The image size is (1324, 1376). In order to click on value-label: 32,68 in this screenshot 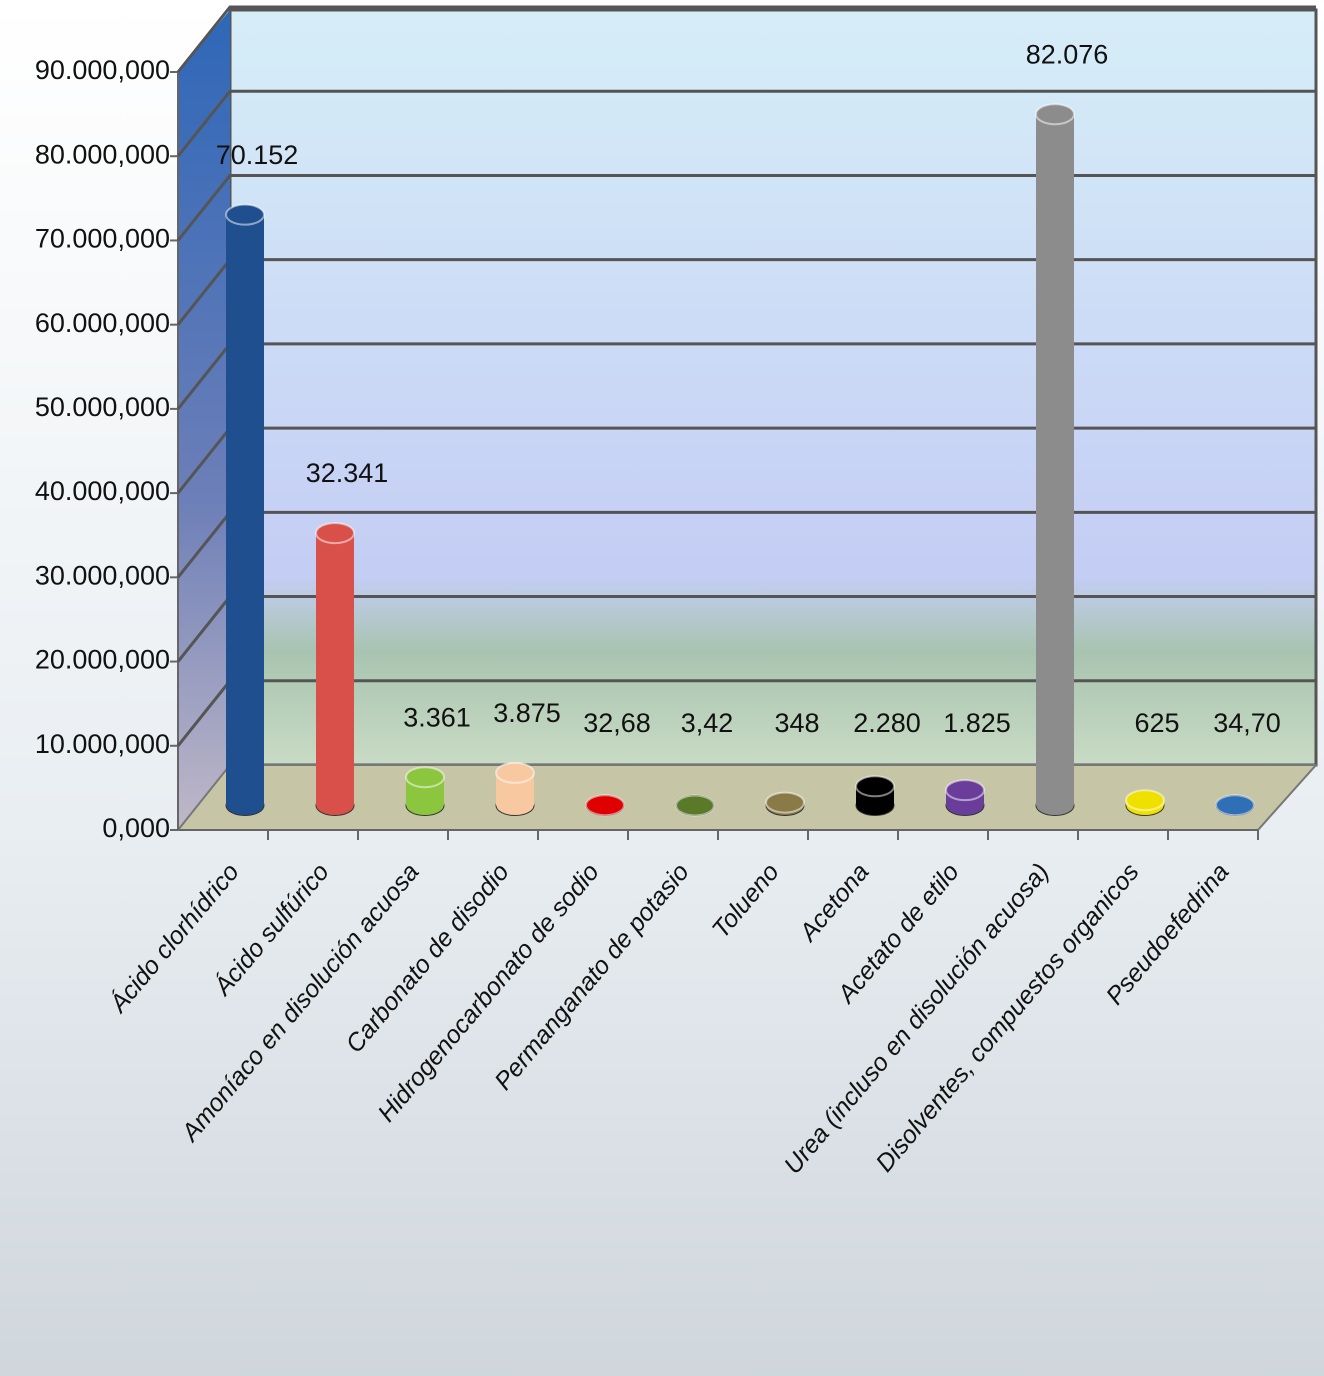, I will do `click(617, 723)`.